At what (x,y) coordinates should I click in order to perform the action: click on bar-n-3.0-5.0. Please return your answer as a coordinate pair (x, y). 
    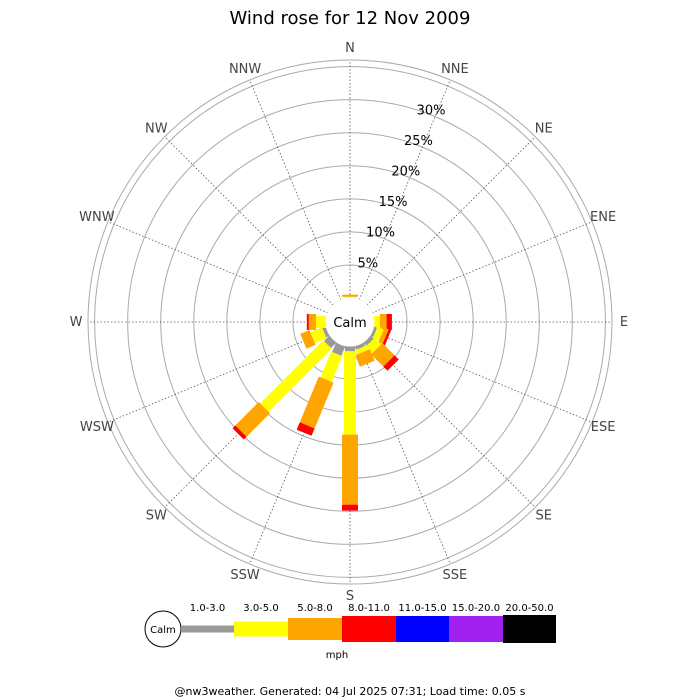
    Looking at the image, I should click on (350, 297).